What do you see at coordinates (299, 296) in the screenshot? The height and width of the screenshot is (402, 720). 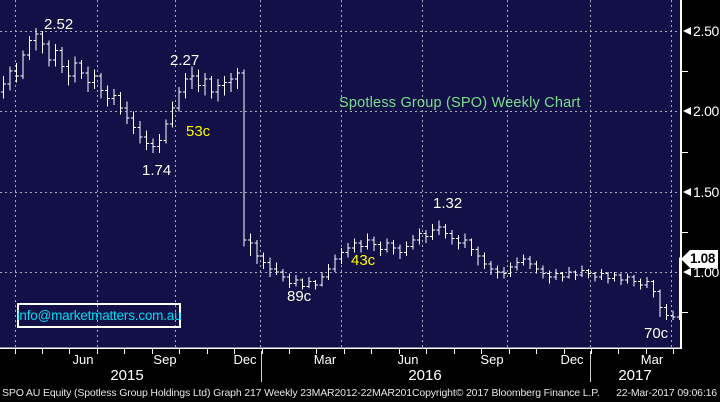 I see `price-annotation-89c: 89c` at bounding box center [299, 296].